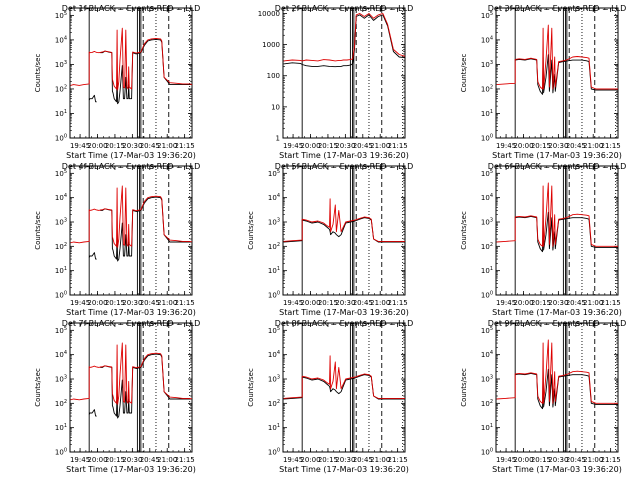 The width and height of the screenshot is (640, 480). Describe the element at coordinates (557, 166) in the screenshot. I see `plot-title: Det 6f-BLACK = Events-RED = LLD` at that location.